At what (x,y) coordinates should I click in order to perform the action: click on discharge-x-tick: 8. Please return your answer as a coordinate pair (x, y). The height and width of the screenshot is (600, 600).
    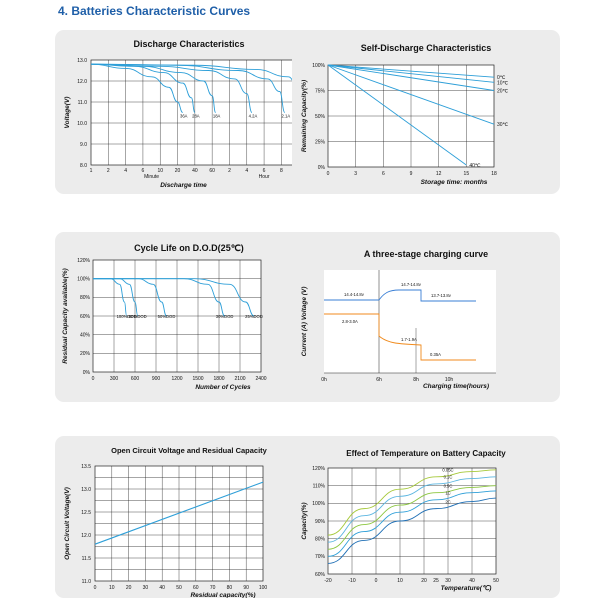
    Looking at the image, I should click on (281, 171).